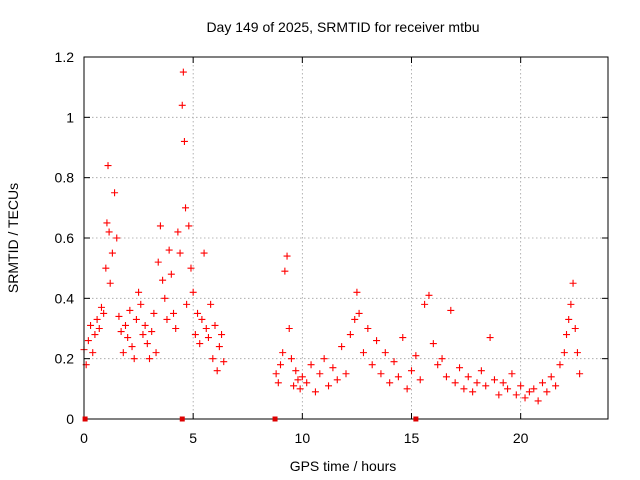 The height and width of the screenshot is (480, 640). Describe the element at coordinates (65, 298) in the screenshot. I see `y-tick-label: 0.4` at that location.